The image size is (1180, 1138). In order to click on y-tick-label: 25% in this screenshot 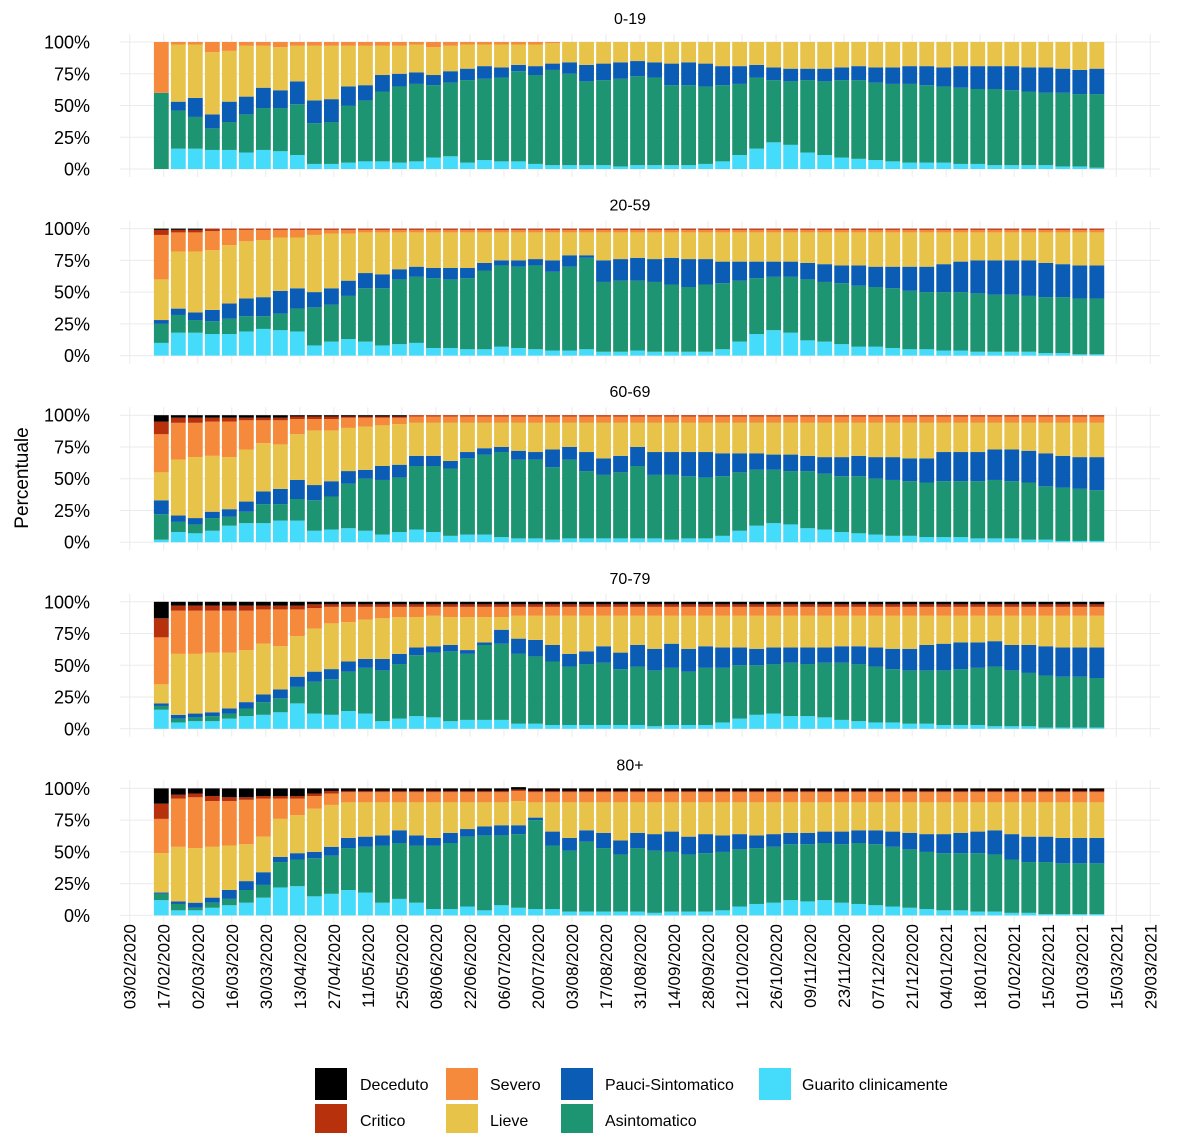, I will do `click(72, 698)`.